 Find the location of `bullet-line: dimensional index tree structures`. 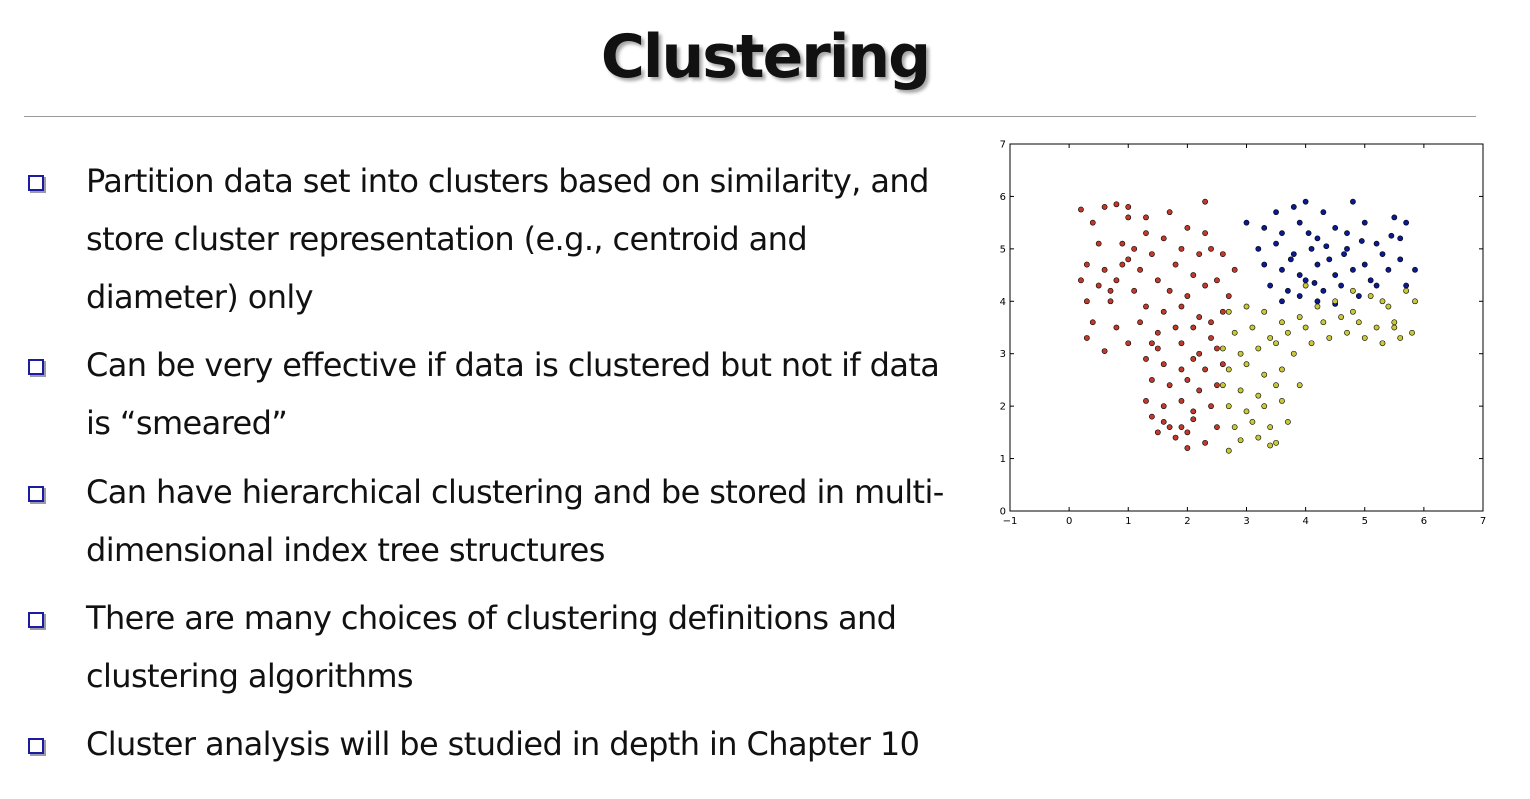

bullet-line: dimensional index tree structures is located at coordinates (345, 550).